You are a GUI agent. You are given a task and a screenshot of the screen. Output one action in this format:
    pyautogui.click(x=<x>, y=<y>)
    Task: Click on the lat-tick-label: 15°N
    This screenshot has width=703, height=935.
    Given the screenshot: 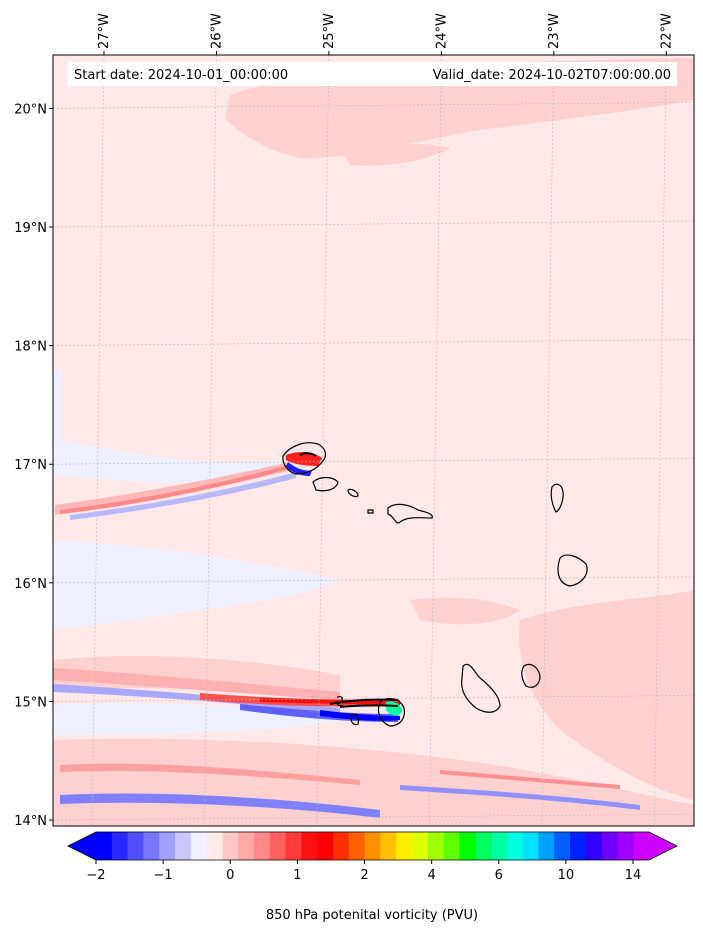 What is the action you would take?
    pyautogui.click(x=30, y=702)
    